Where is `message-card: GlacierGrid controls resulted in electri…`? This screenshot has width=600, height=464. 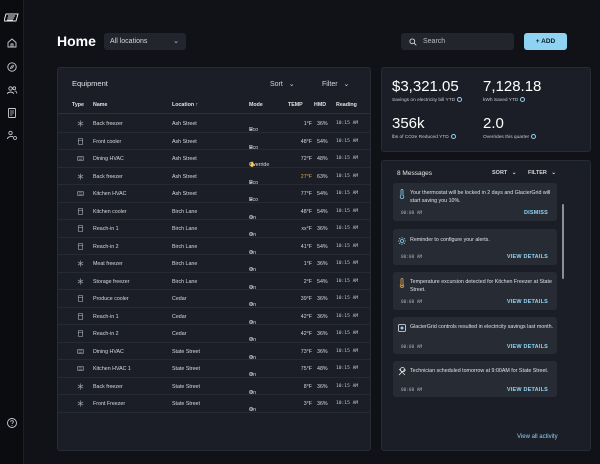 message-card: GlacierGrid controls resulted in electri… is located at coordinates (475, 335).